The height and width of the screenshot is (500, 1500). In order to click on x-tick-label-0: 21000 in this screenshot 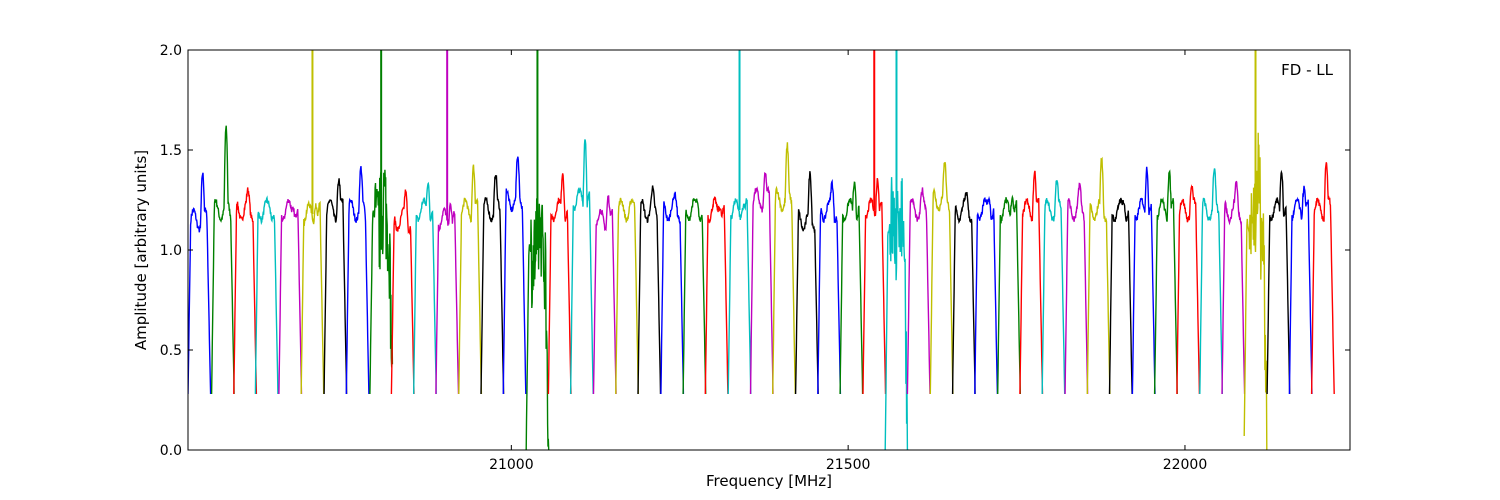, I will do `click(511, 465)`.